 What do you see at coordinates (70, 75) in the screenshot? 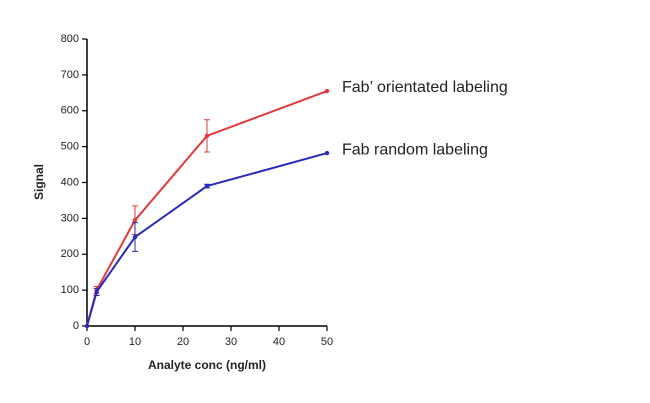
I see `y-tick-label: 700` at bounding box center [70, 75].